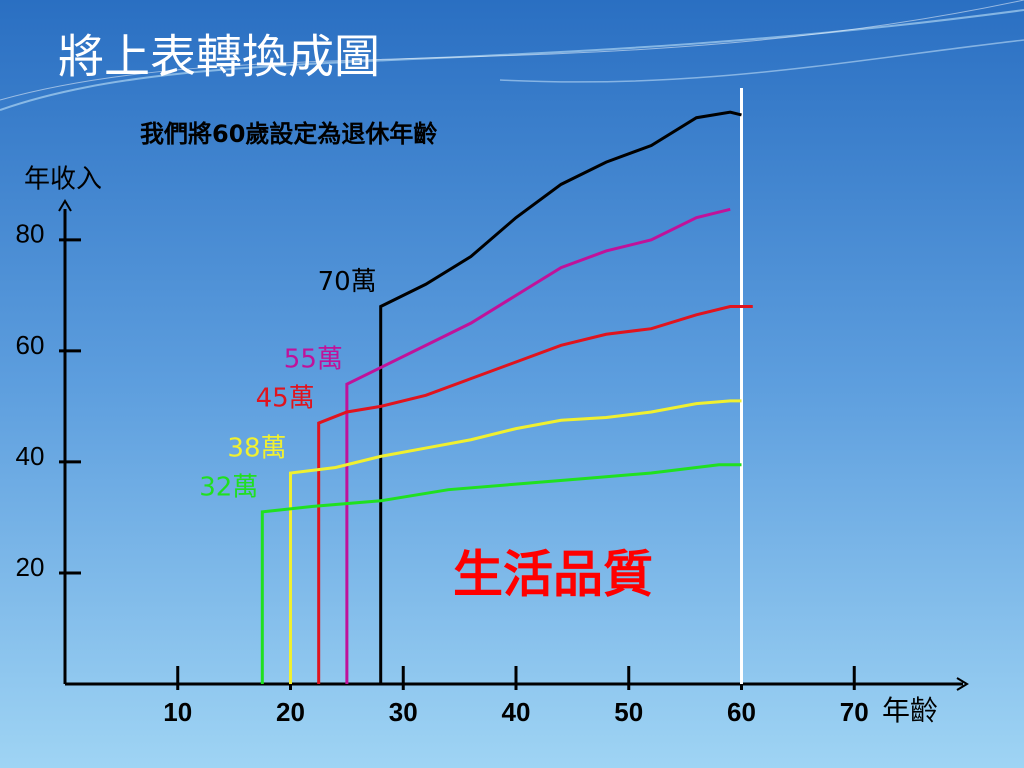 The image size is (1024, 768). Describe the element at coordinates (63, 180) in the screenshot. I see `y-axis-label: 年收入` at that location.